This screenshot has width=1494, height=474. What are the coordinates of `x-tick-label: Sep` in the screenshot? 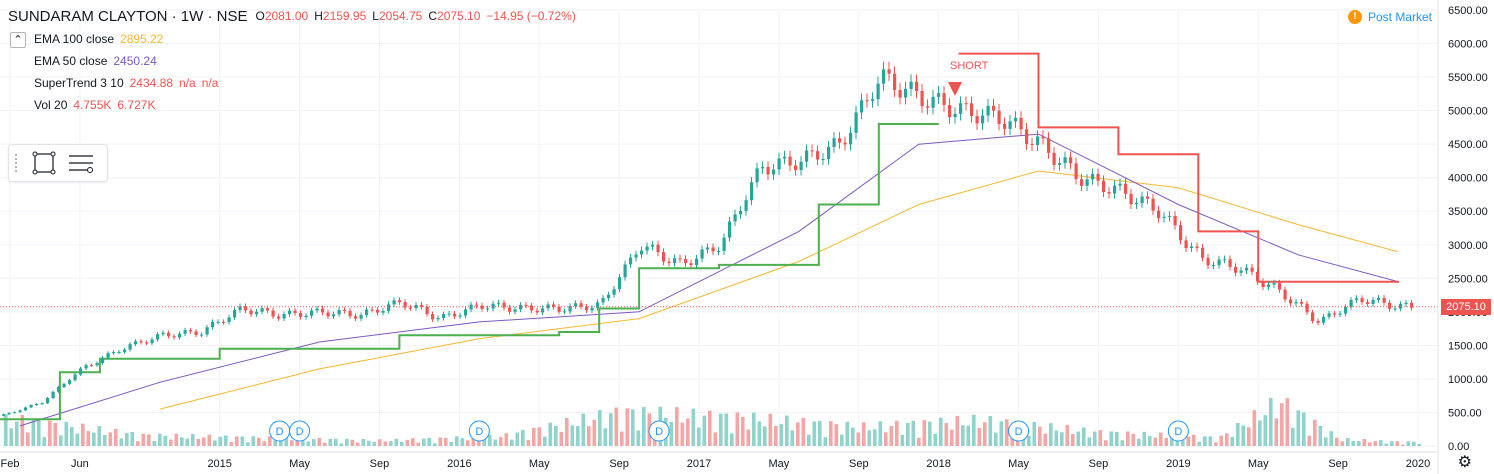 It's located at (1338, 464).